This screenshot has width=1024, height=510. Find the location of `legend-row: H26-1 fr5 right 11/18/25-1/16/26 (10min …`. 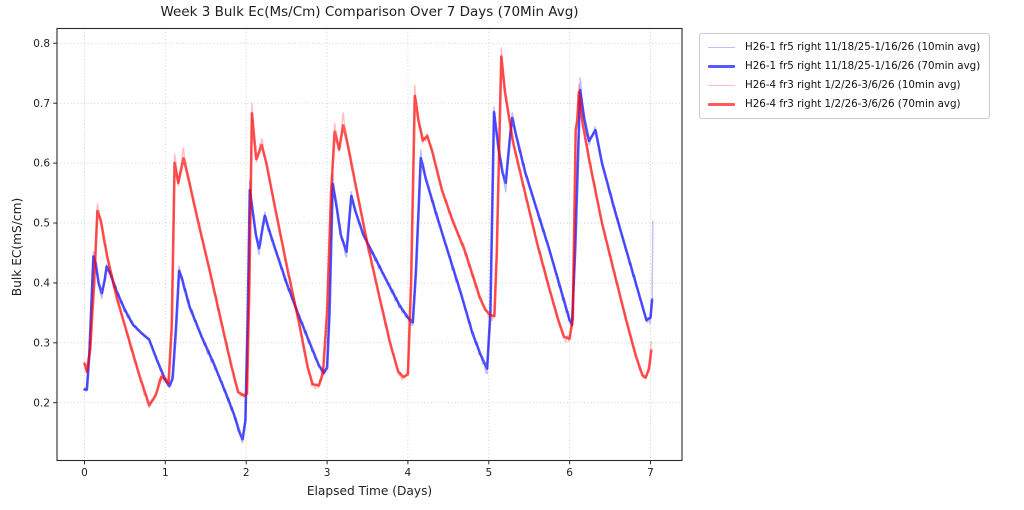

legend-row: H26-1 fr5 right 11/18/25-1/16/26 (10min … is located at coordinates (844, 47).